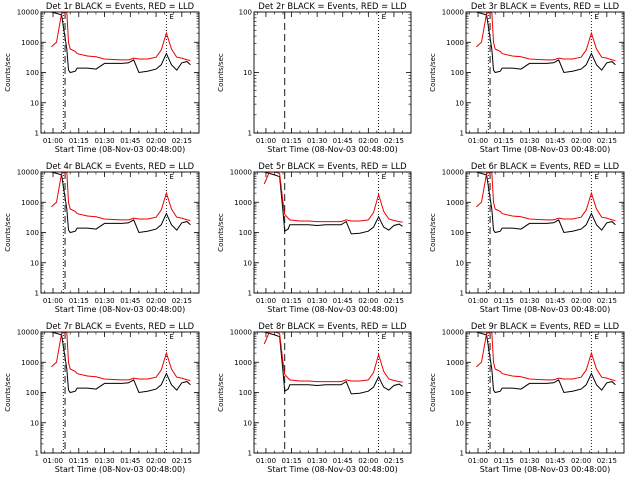  Describe the element at coordinates (332, 6) in the screenshot. I see `panel-title: Det 2r BLACK = Events, RED = LLD` at that location.